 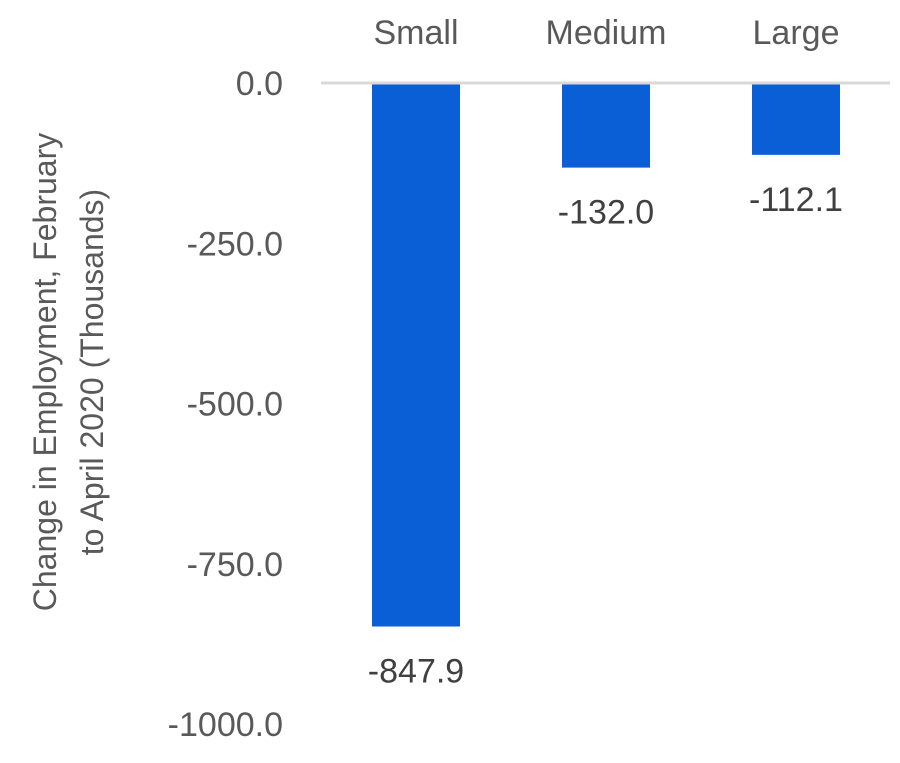 I want to click on bar-medium, so click(x=606, y=125).